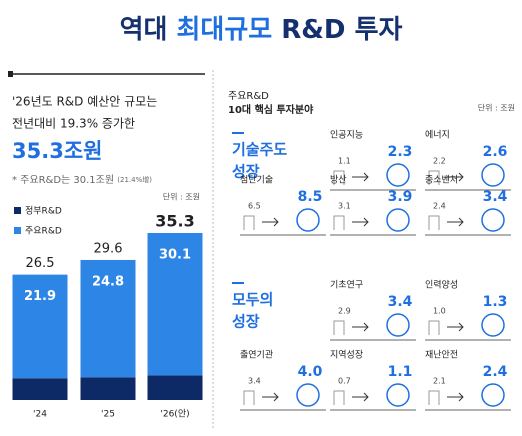  Describe the element at coordinates (441, 180) in the screenshot. I see `item-label: 중소벤처` at that location.